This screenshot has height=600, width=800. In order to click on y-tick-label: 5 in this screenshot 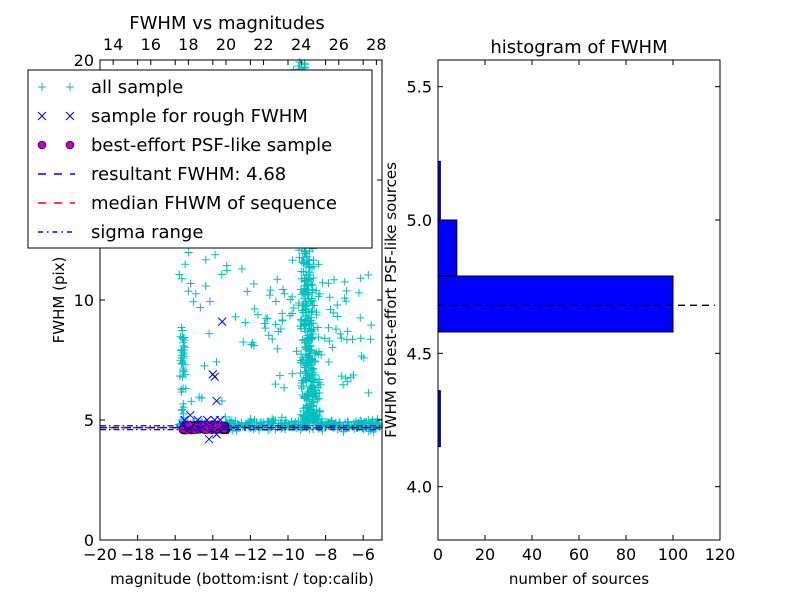, I will do `click(89, 420)`.